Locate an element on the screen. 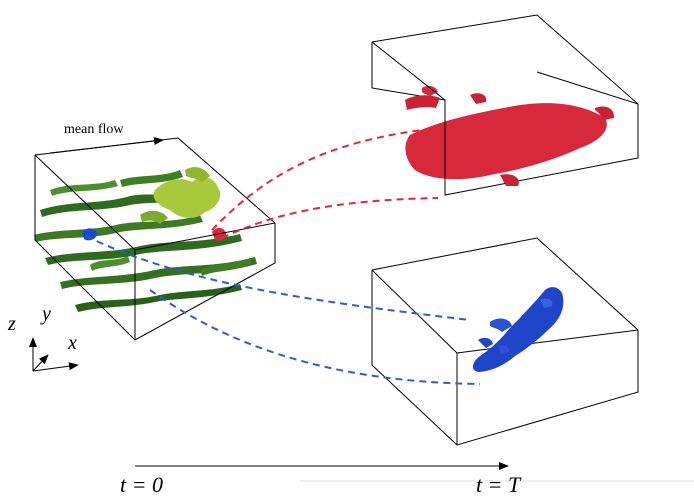 The height and width of the screenshot is (496, 694). blue-vortex-structures is located at coordinates (518, 329).